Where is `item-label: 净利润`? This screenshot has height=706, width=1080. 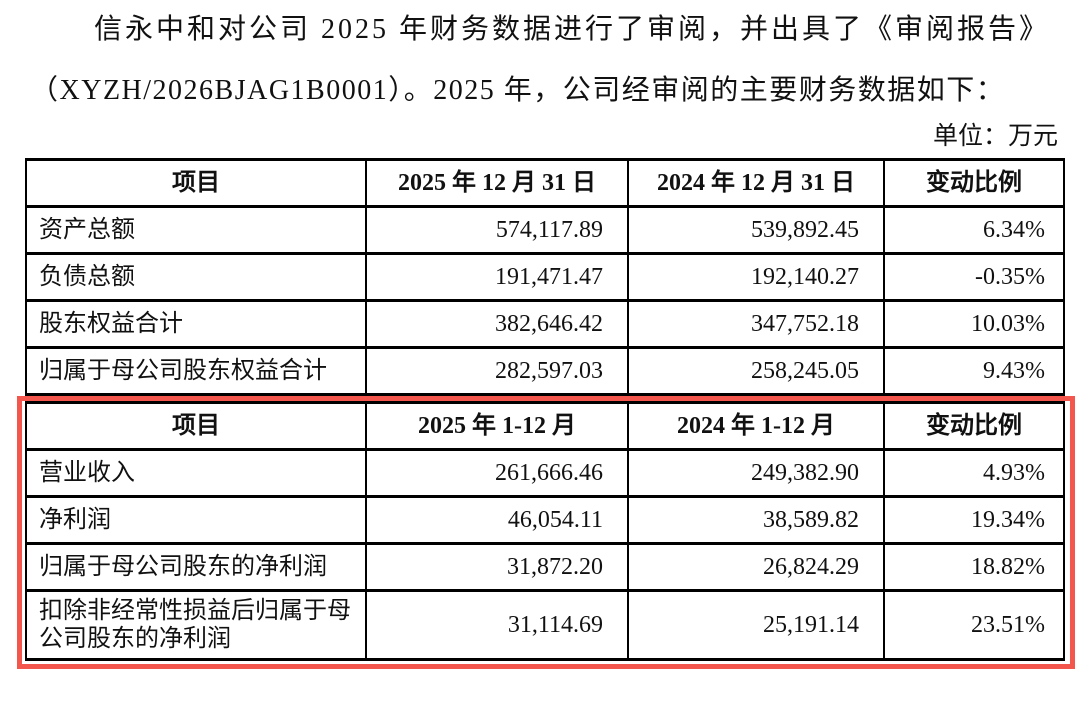 item-label: 净利润 is located at coordinates (196, 520).